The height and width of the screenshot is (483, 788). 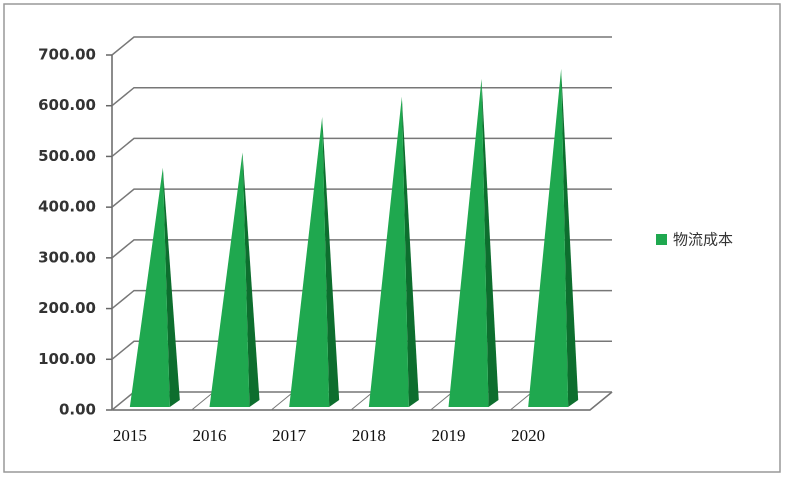 What do you see at coordinates (67, 55) in the screenshot?
I see `y-tick-label: 700.00` at bounding box center [67, 55].